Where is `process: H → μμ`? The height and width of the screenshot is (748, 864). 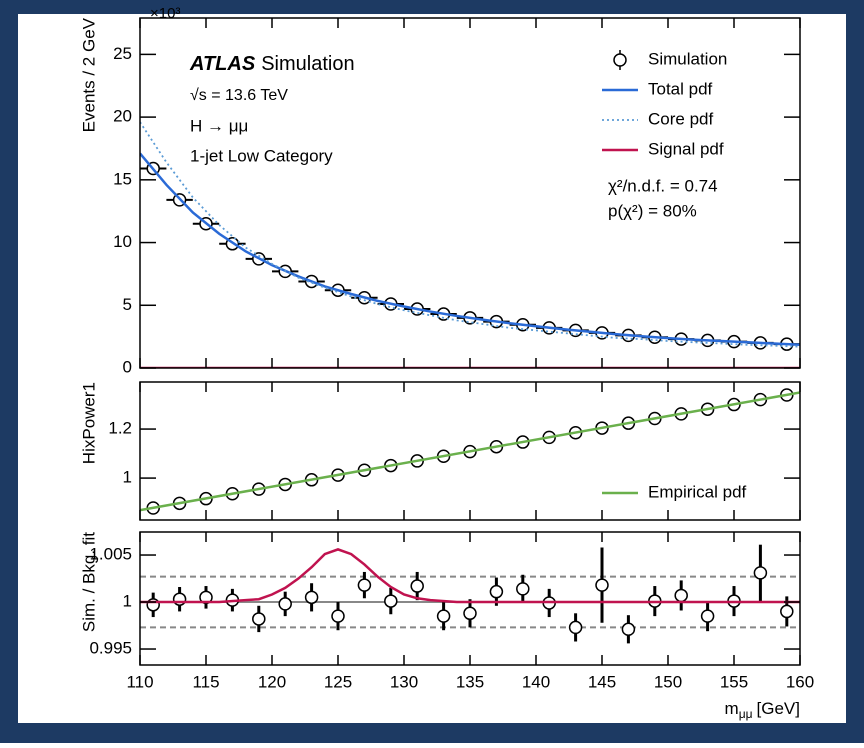
process: H → μμ is located at coordinates (219, 125).